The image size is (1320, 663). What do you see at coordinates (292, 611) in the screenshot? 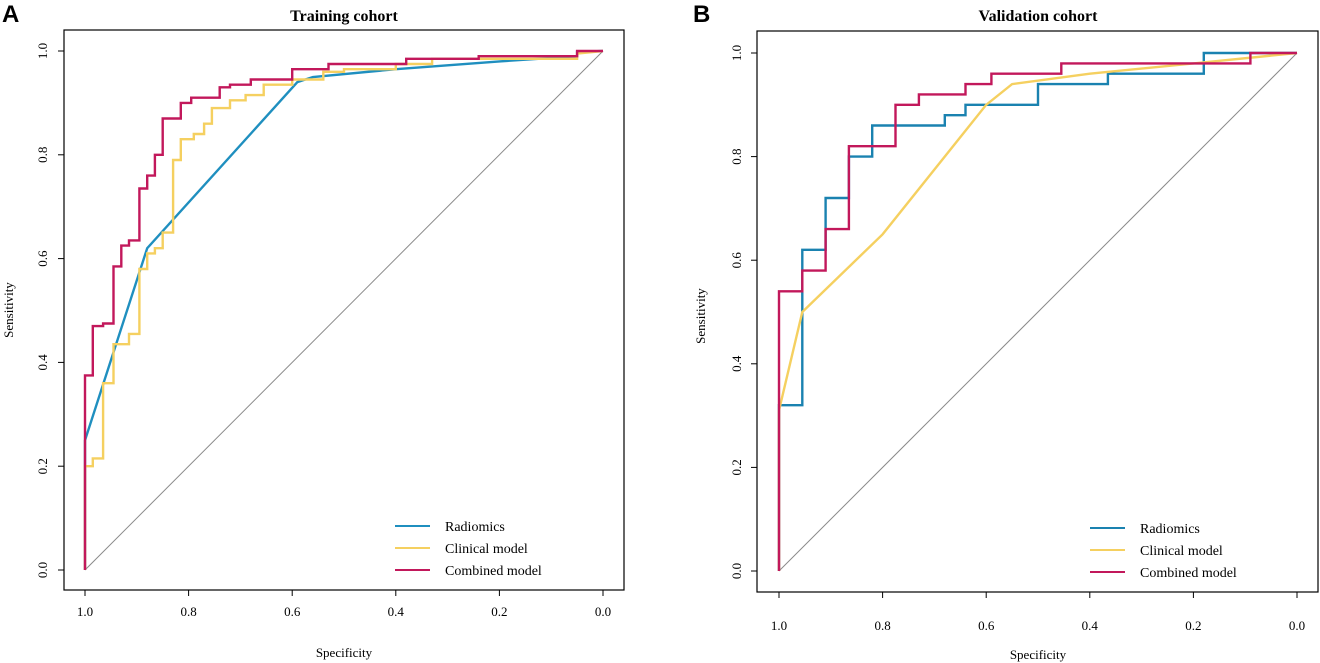
I see `x-tick-label-training: 0.6` at bounding box center [292, 611].